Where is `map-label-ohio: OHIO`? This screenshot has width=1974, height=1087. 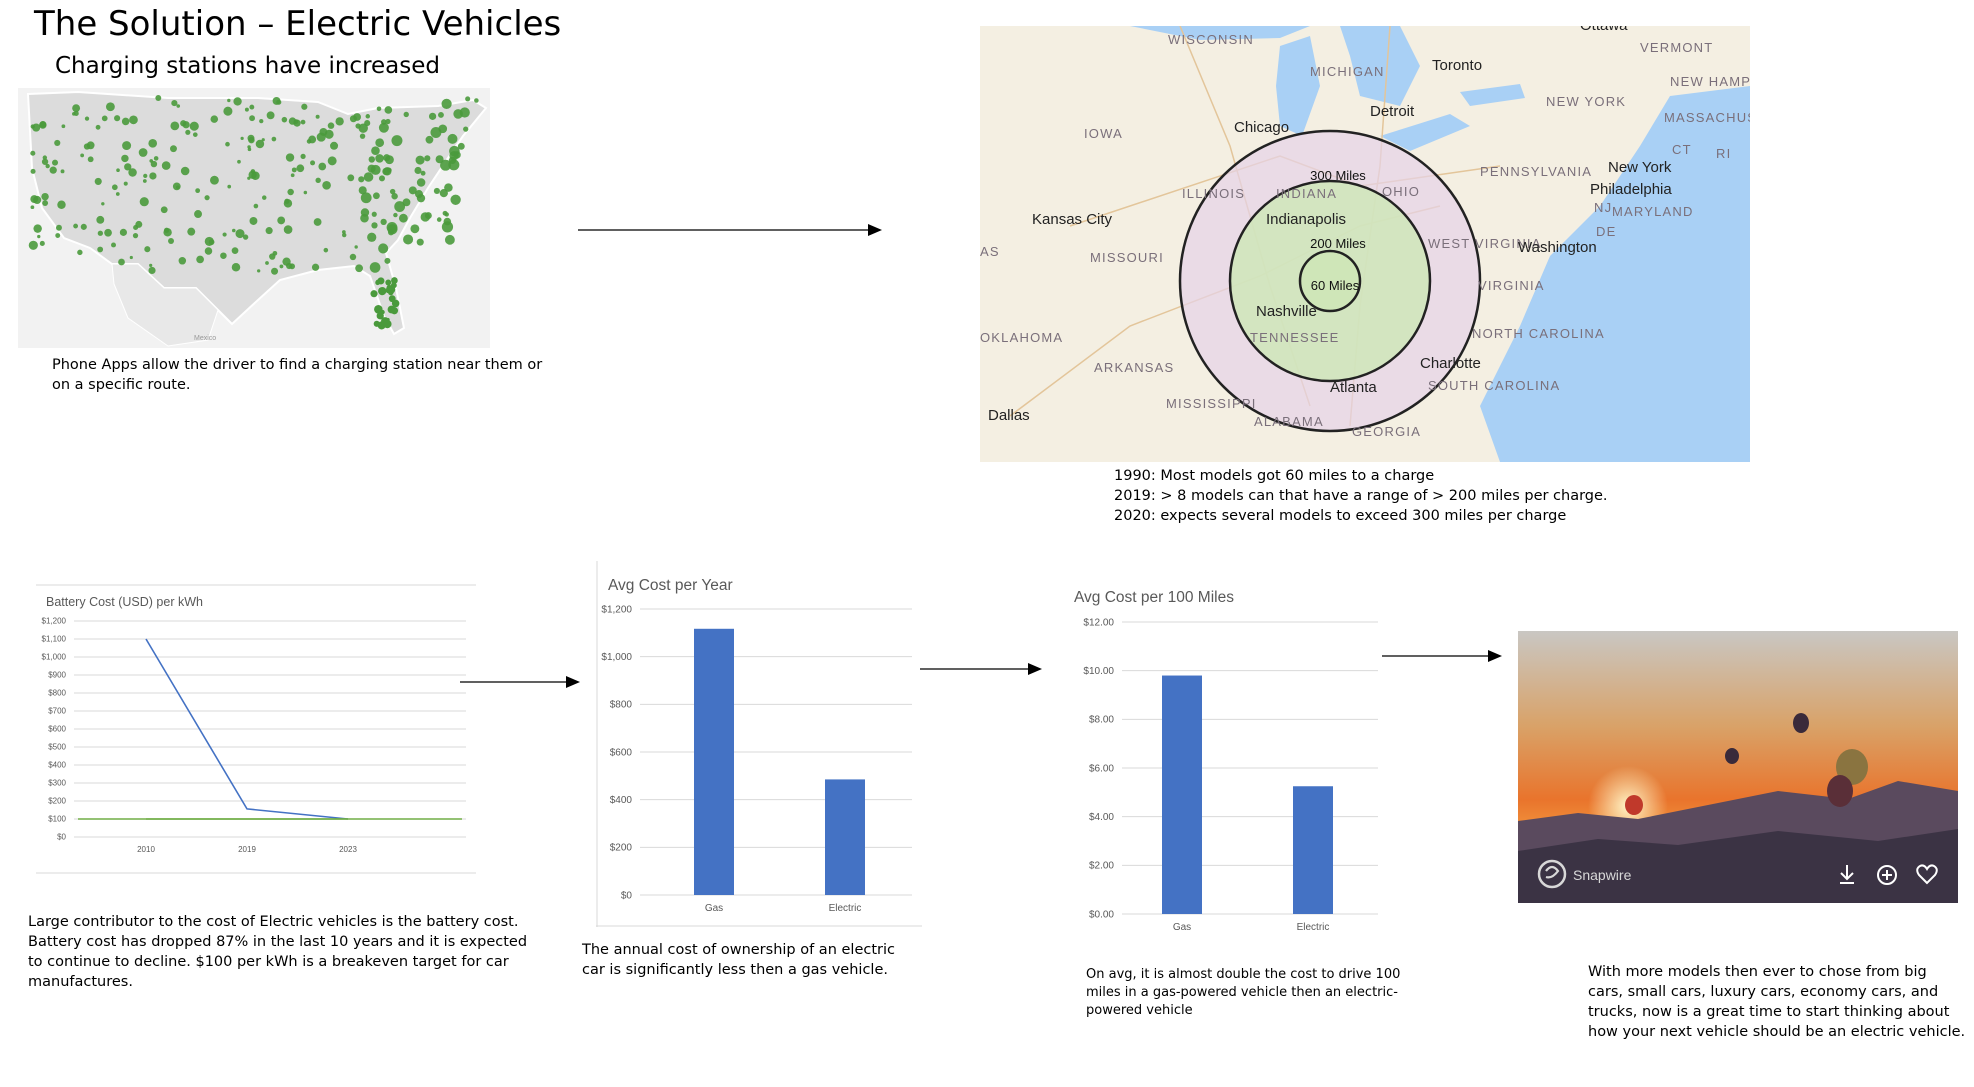 map-label-ohio: OHIO is located at coordinates (1401, 191).